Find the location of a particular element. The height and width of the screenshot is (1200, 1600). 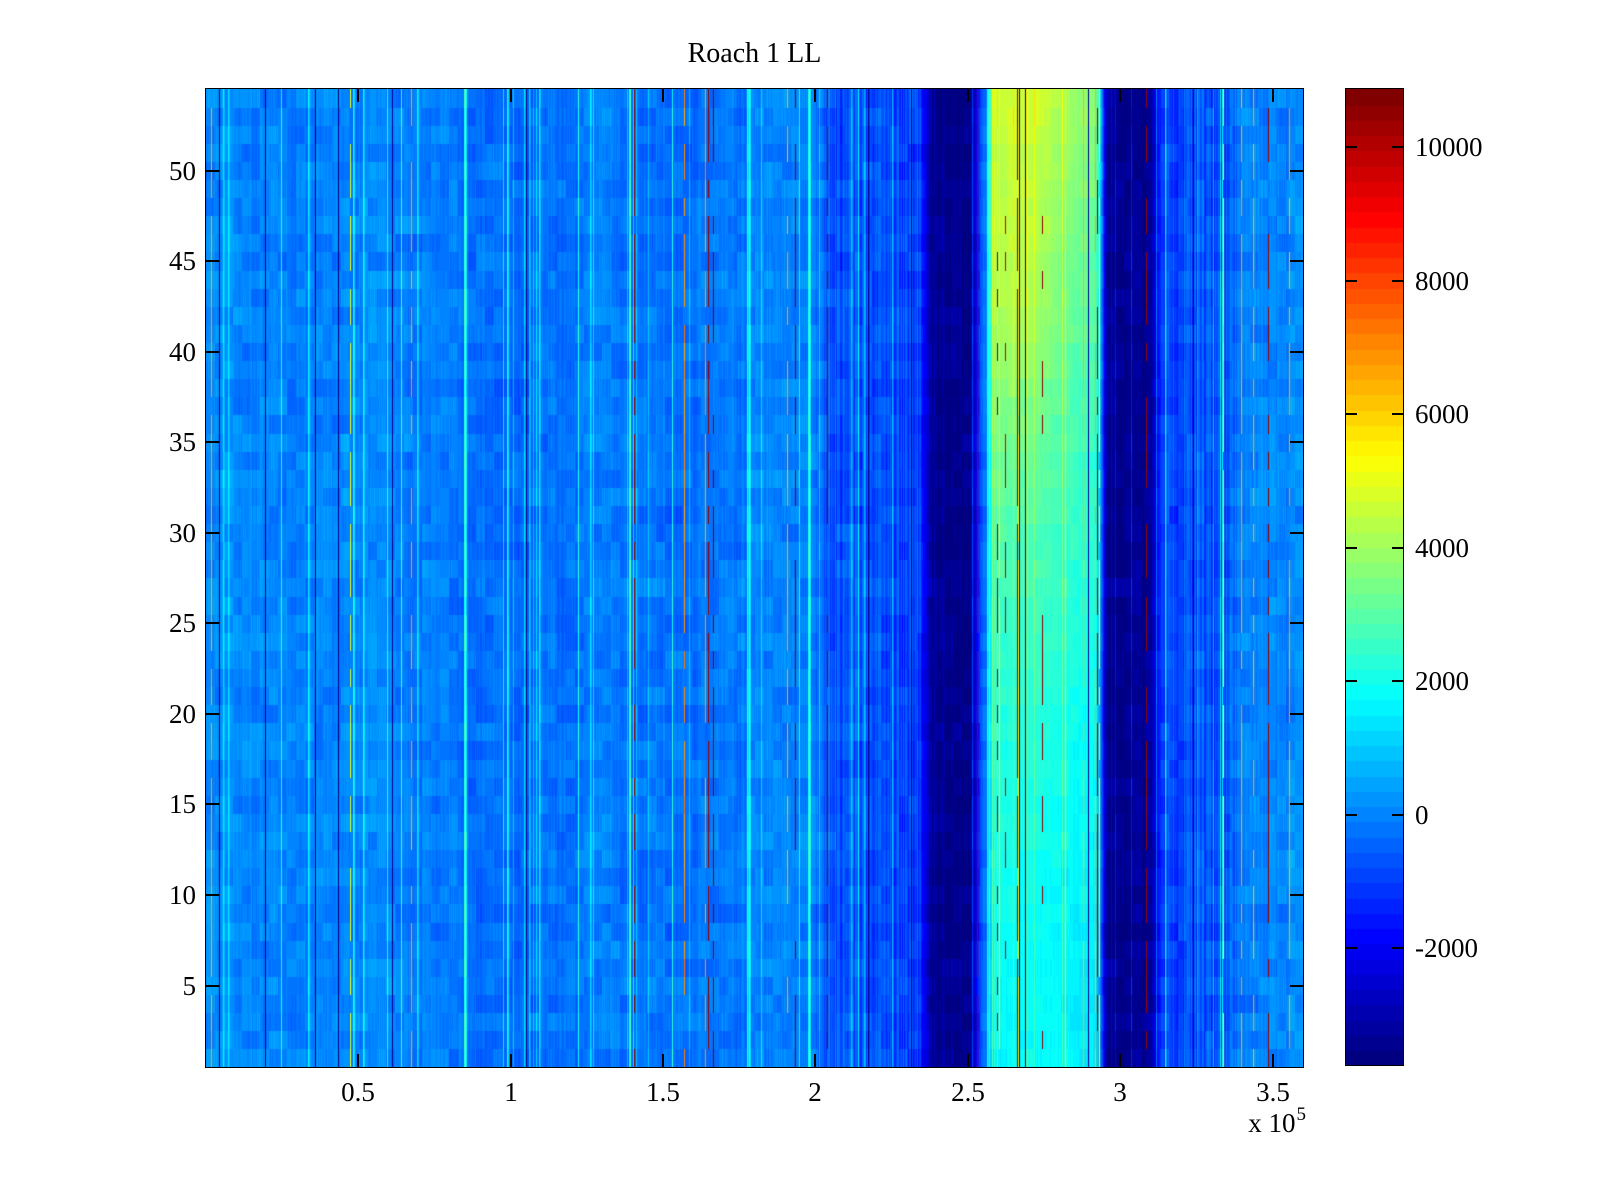

x-tick-label: 3 is located at coordinates (1120, 1092).